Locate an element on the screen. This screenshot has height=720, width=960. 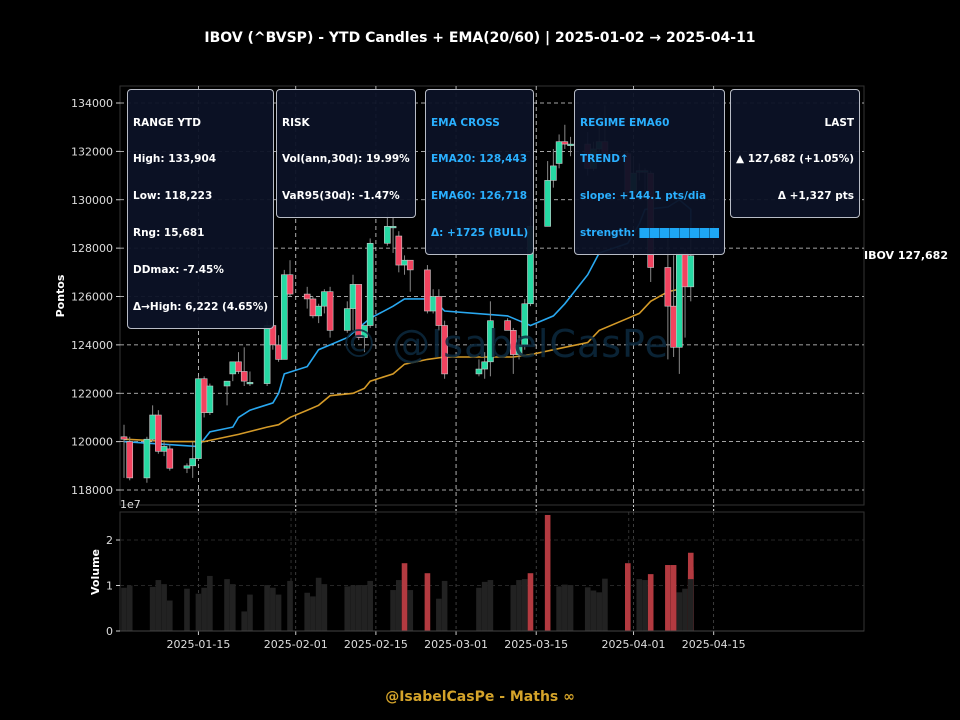
vol-tick-label: 2 is located at coordinates (109, 540).